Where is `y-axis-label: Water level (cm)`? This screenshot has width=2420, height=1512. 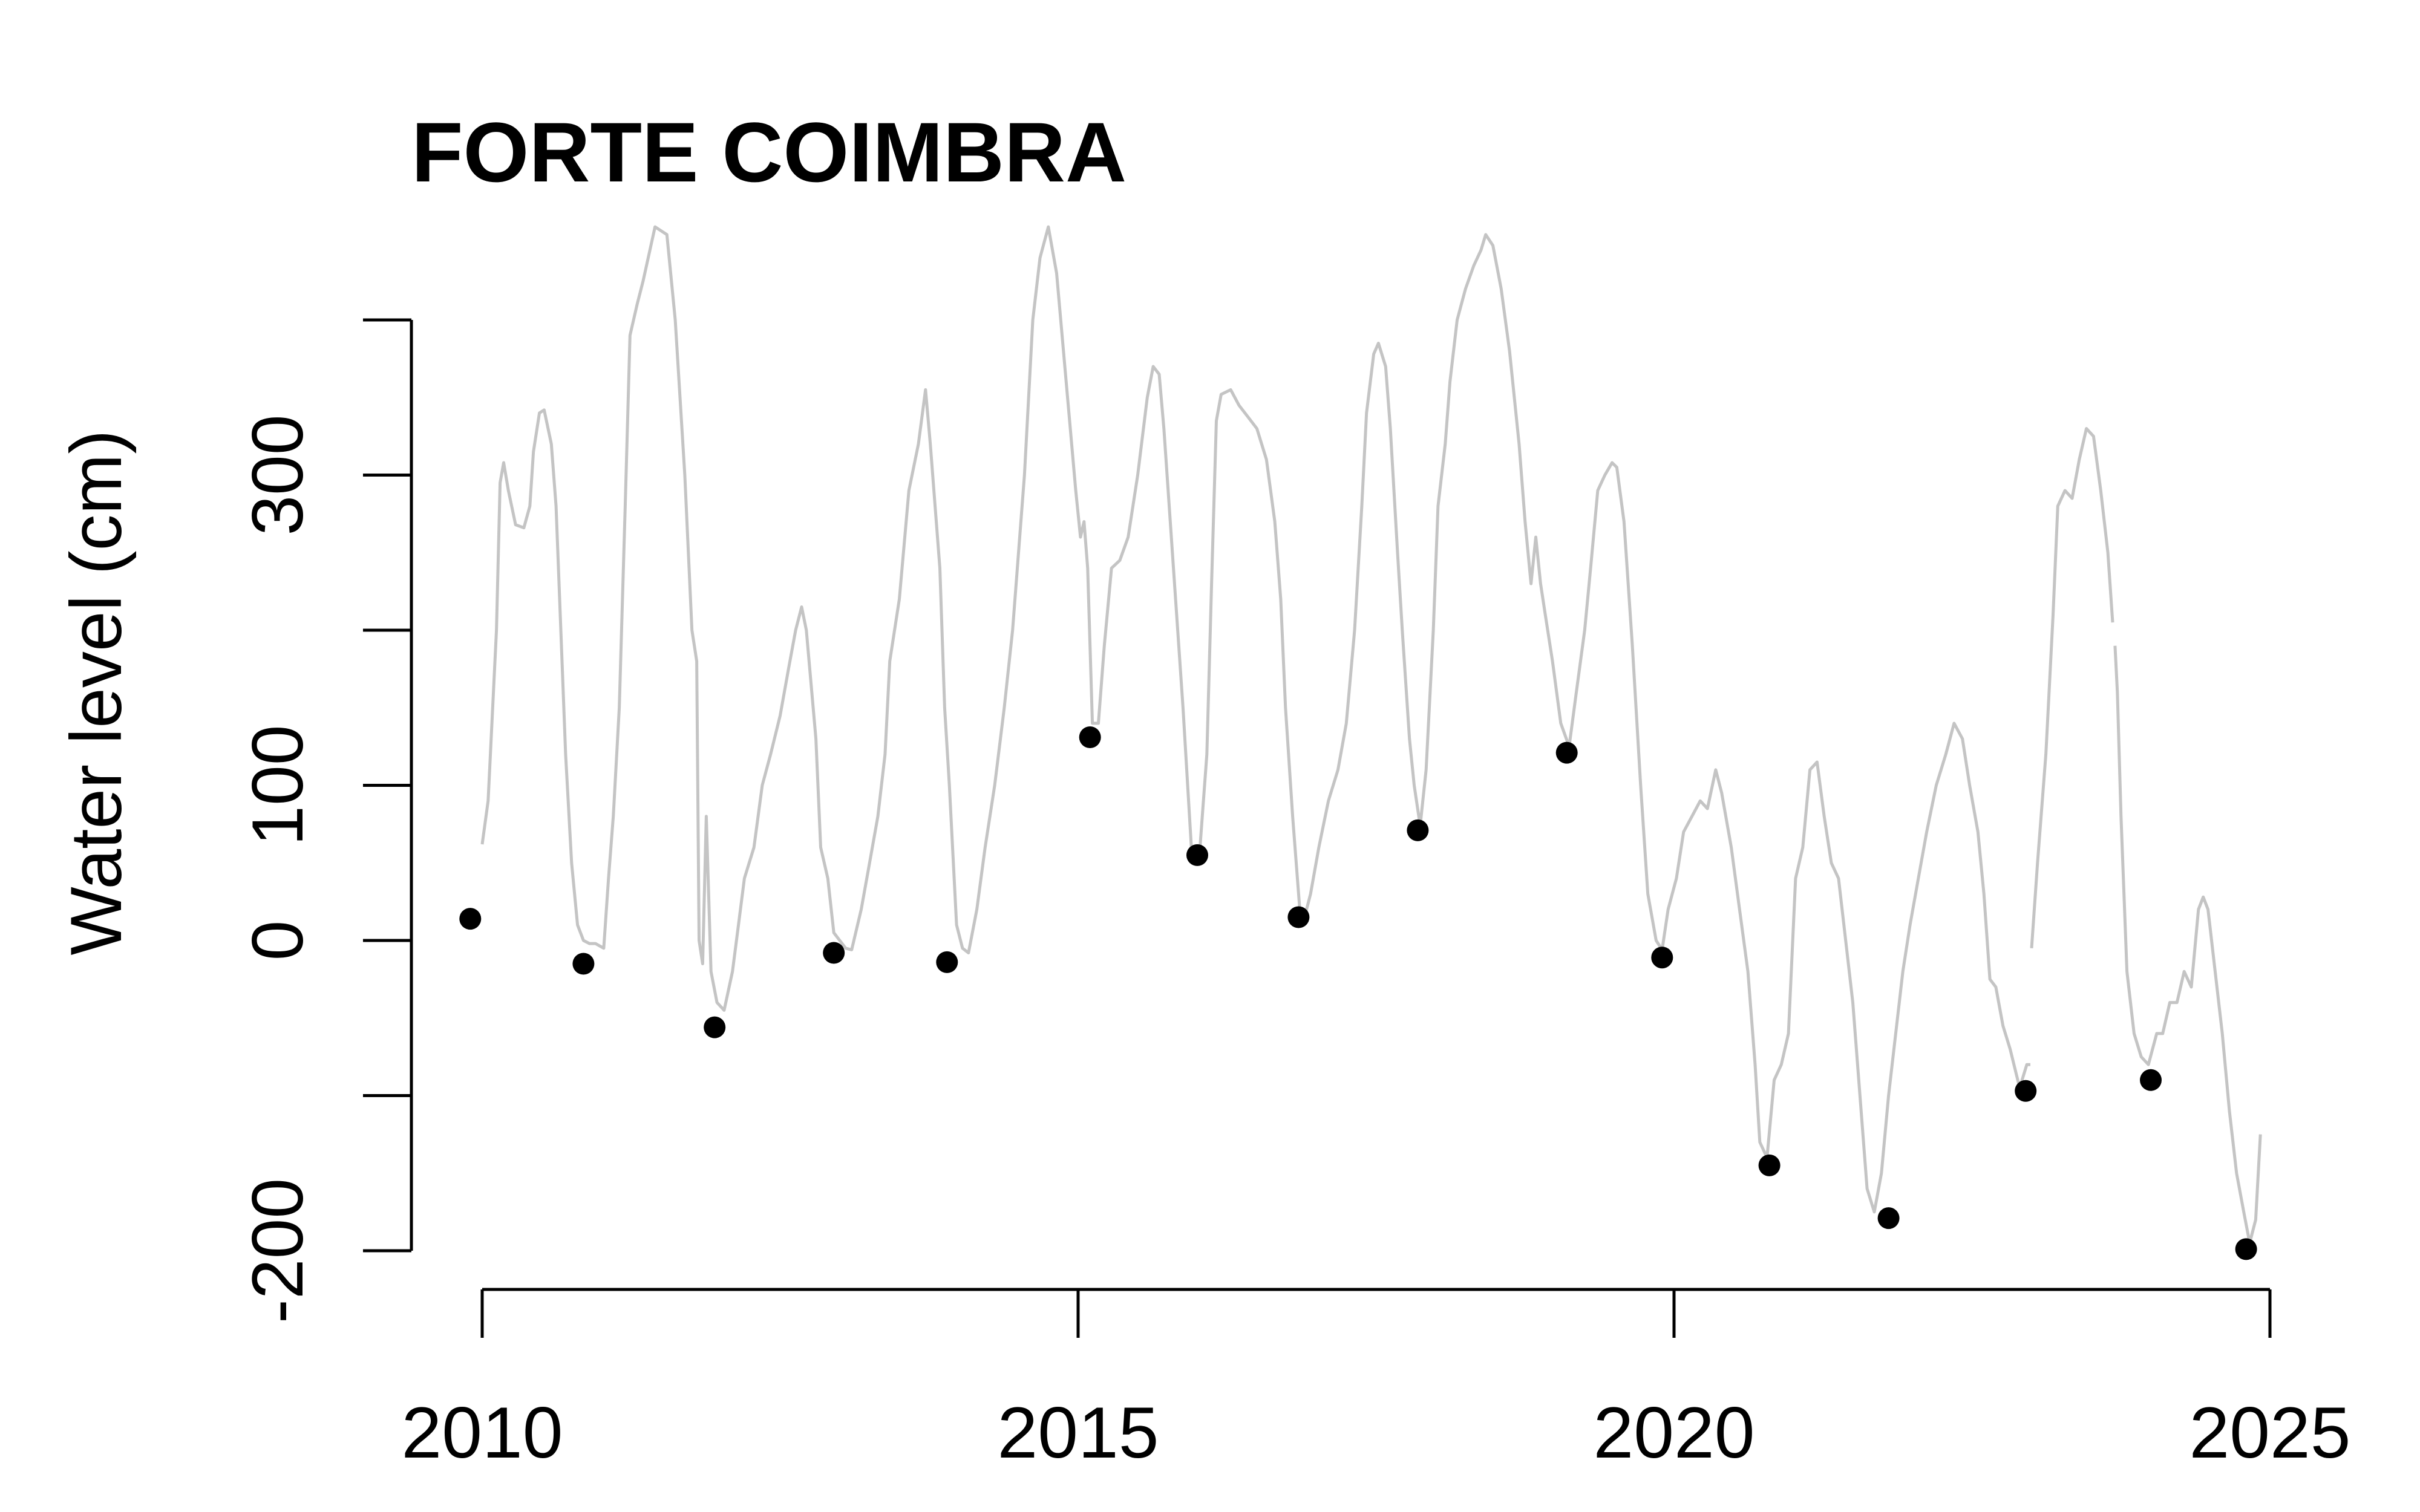 y-axis-label: Water level (cm) is located at coordinates (96, 693).